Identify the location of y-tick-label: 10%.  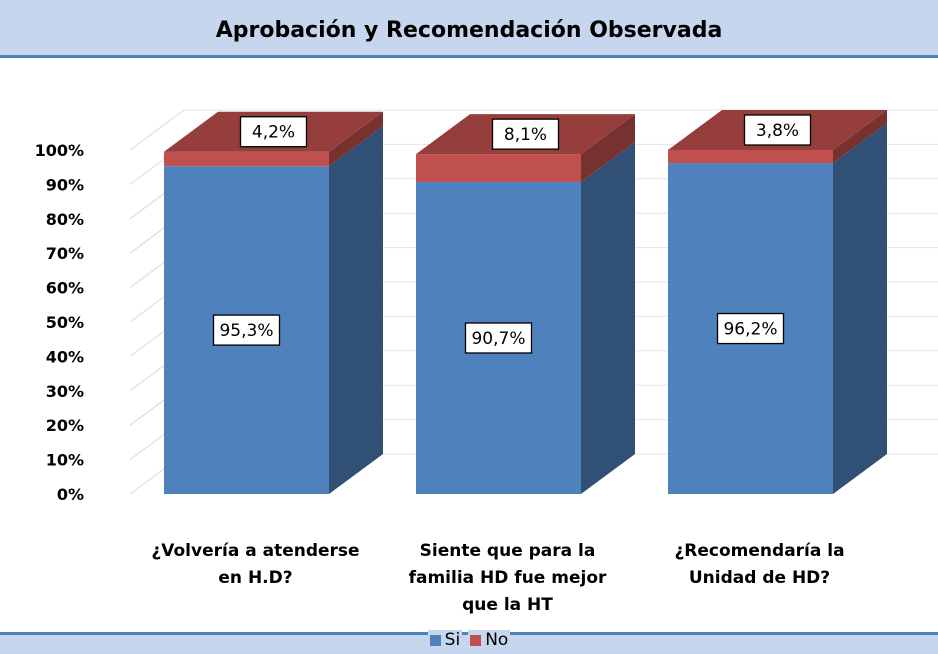
(65, 460).